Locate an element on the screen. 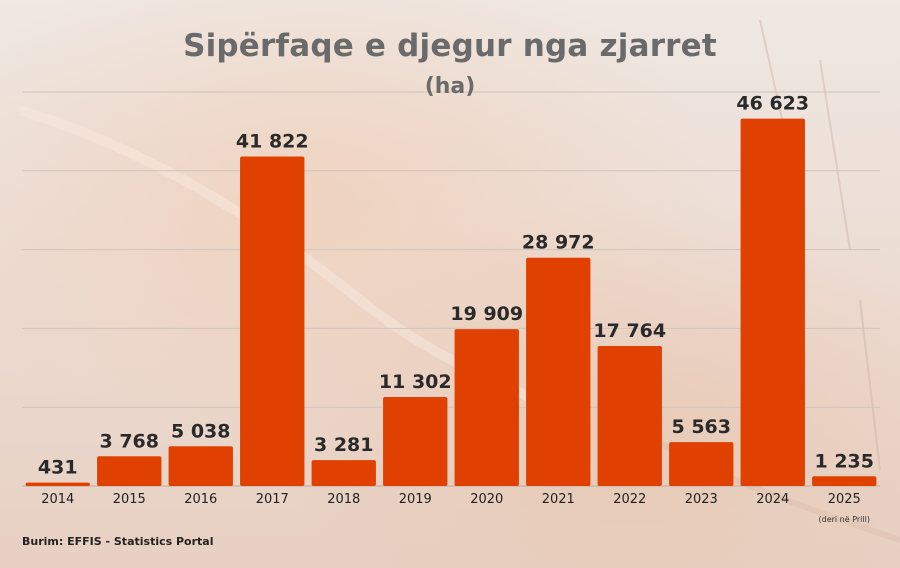 Image resolution: width=900 pixels, height=568 pixels. value-label-2014: 431 is located at coordinates (58, 468).